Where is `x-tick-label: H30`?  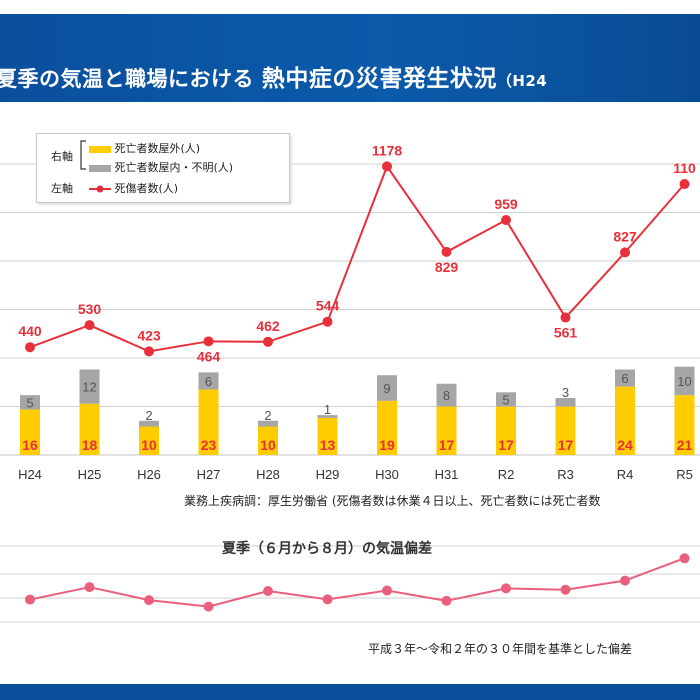
x-tick-label: H30 is located at coordinates (387, 474).